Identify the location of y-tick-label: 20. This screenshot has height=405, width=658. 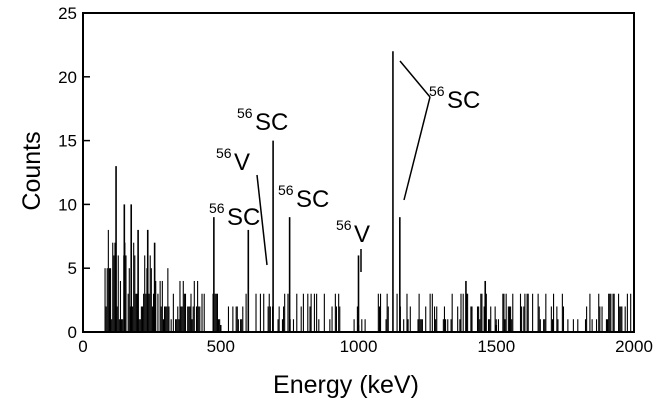
(67, 77).